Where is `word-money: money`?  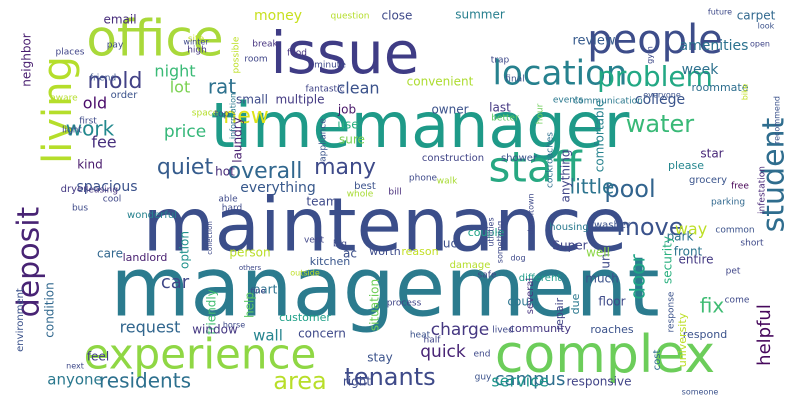
word-money: money is located at coordinates (278, 16).